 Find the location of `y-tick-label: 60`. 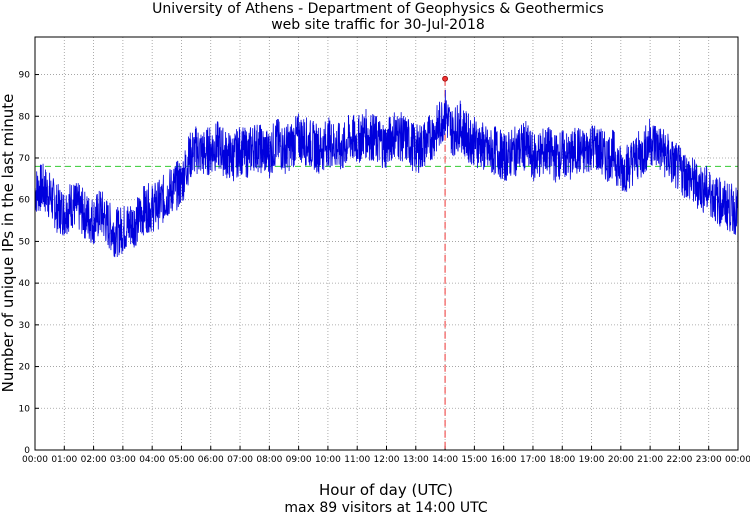

y-tick-label: 60 is located at coordinates (25, 201).